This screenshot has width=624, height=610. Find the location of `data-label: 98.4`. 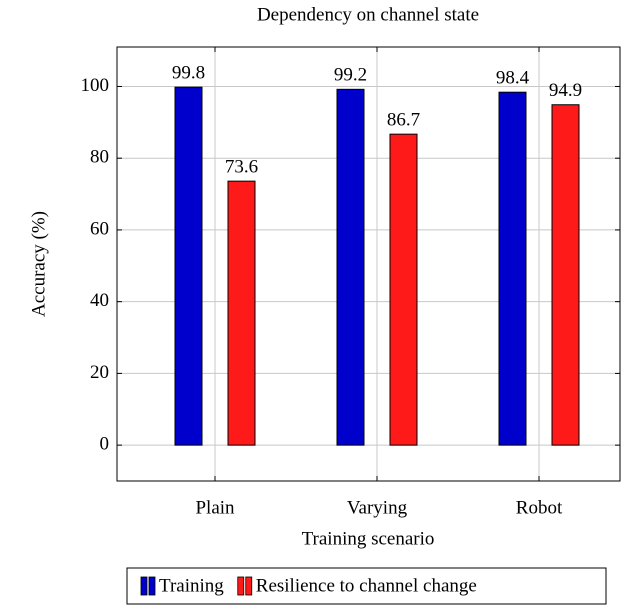

data-label: 98.4 is located at coordinates (513, 78).